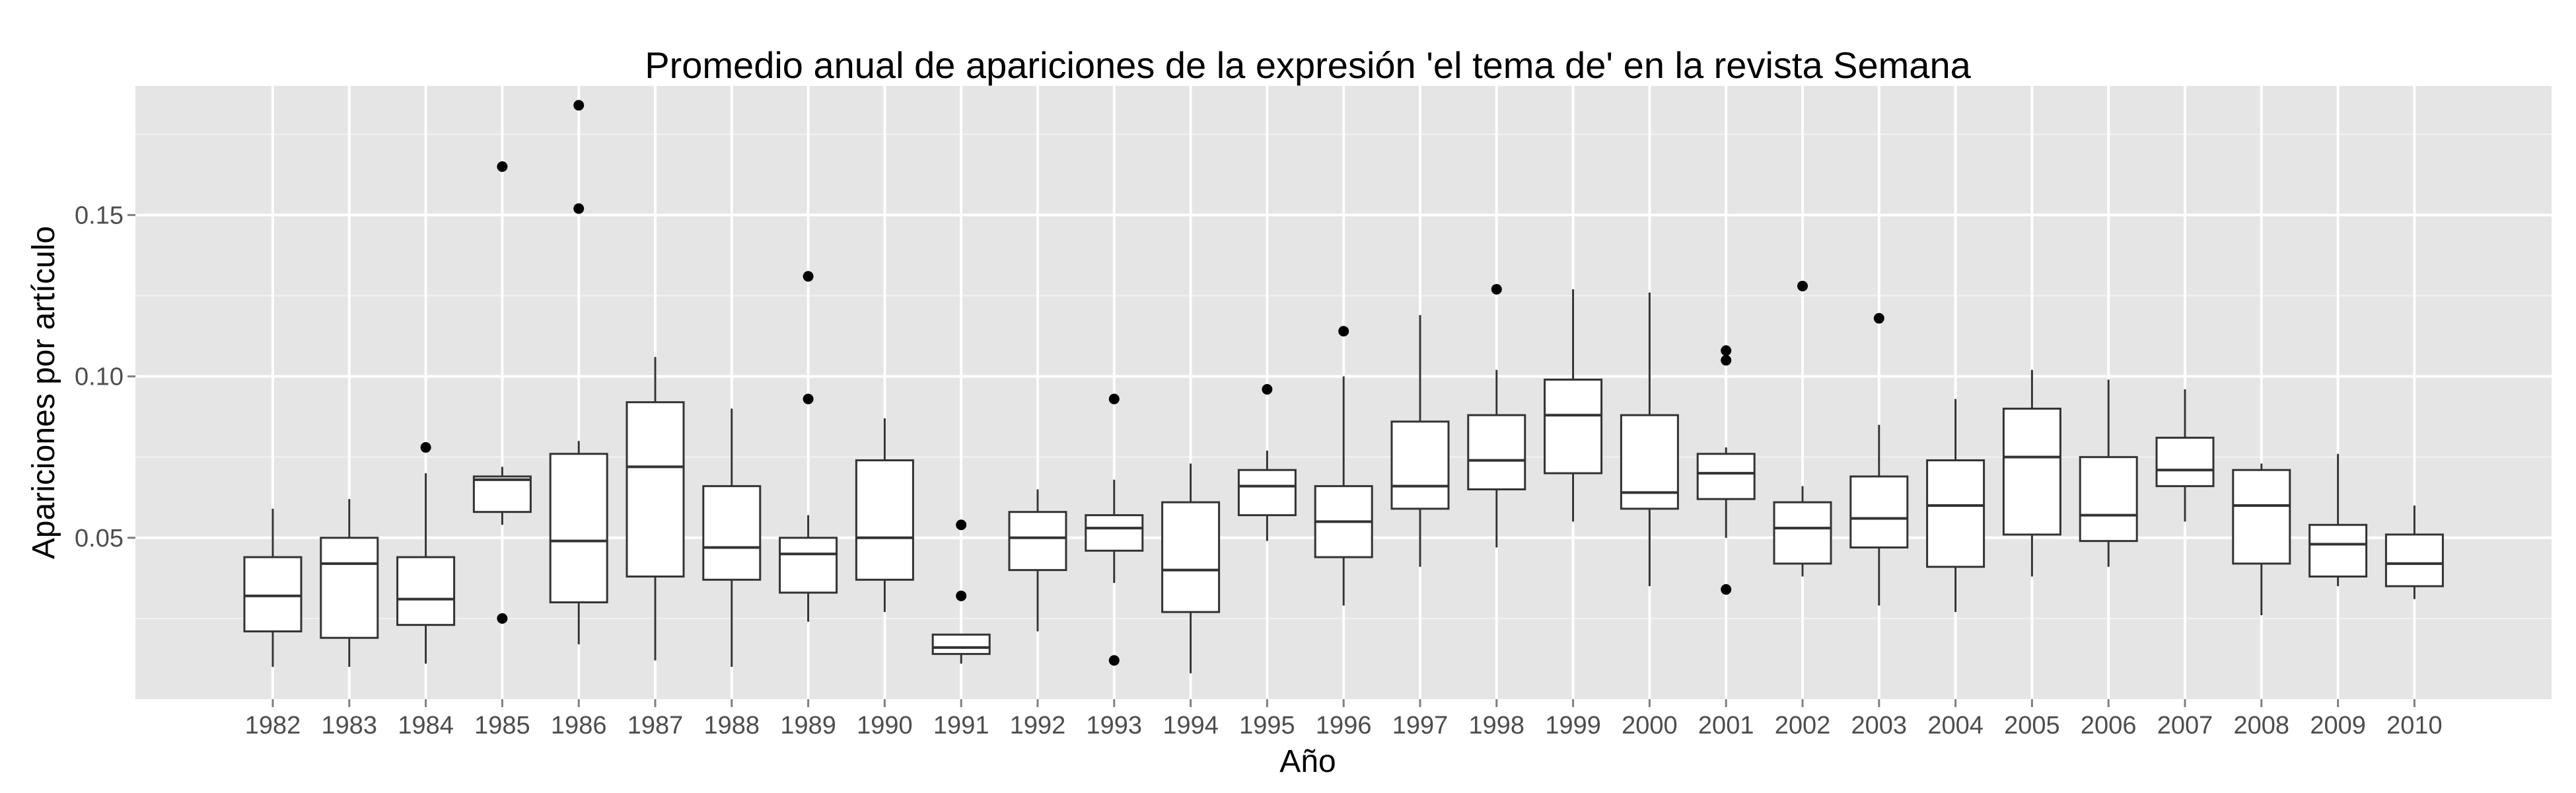 Image resolution: width=2576 pixels, height=793 pixels. What do you see at coordinates (1420, 441) in the screenshot?
I see `box-1997` at bounding box center [1420, 441].